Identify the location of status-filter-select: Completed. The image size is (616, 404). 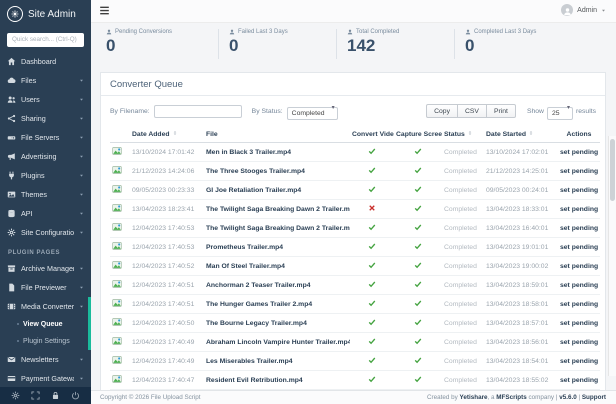
(312, 113).